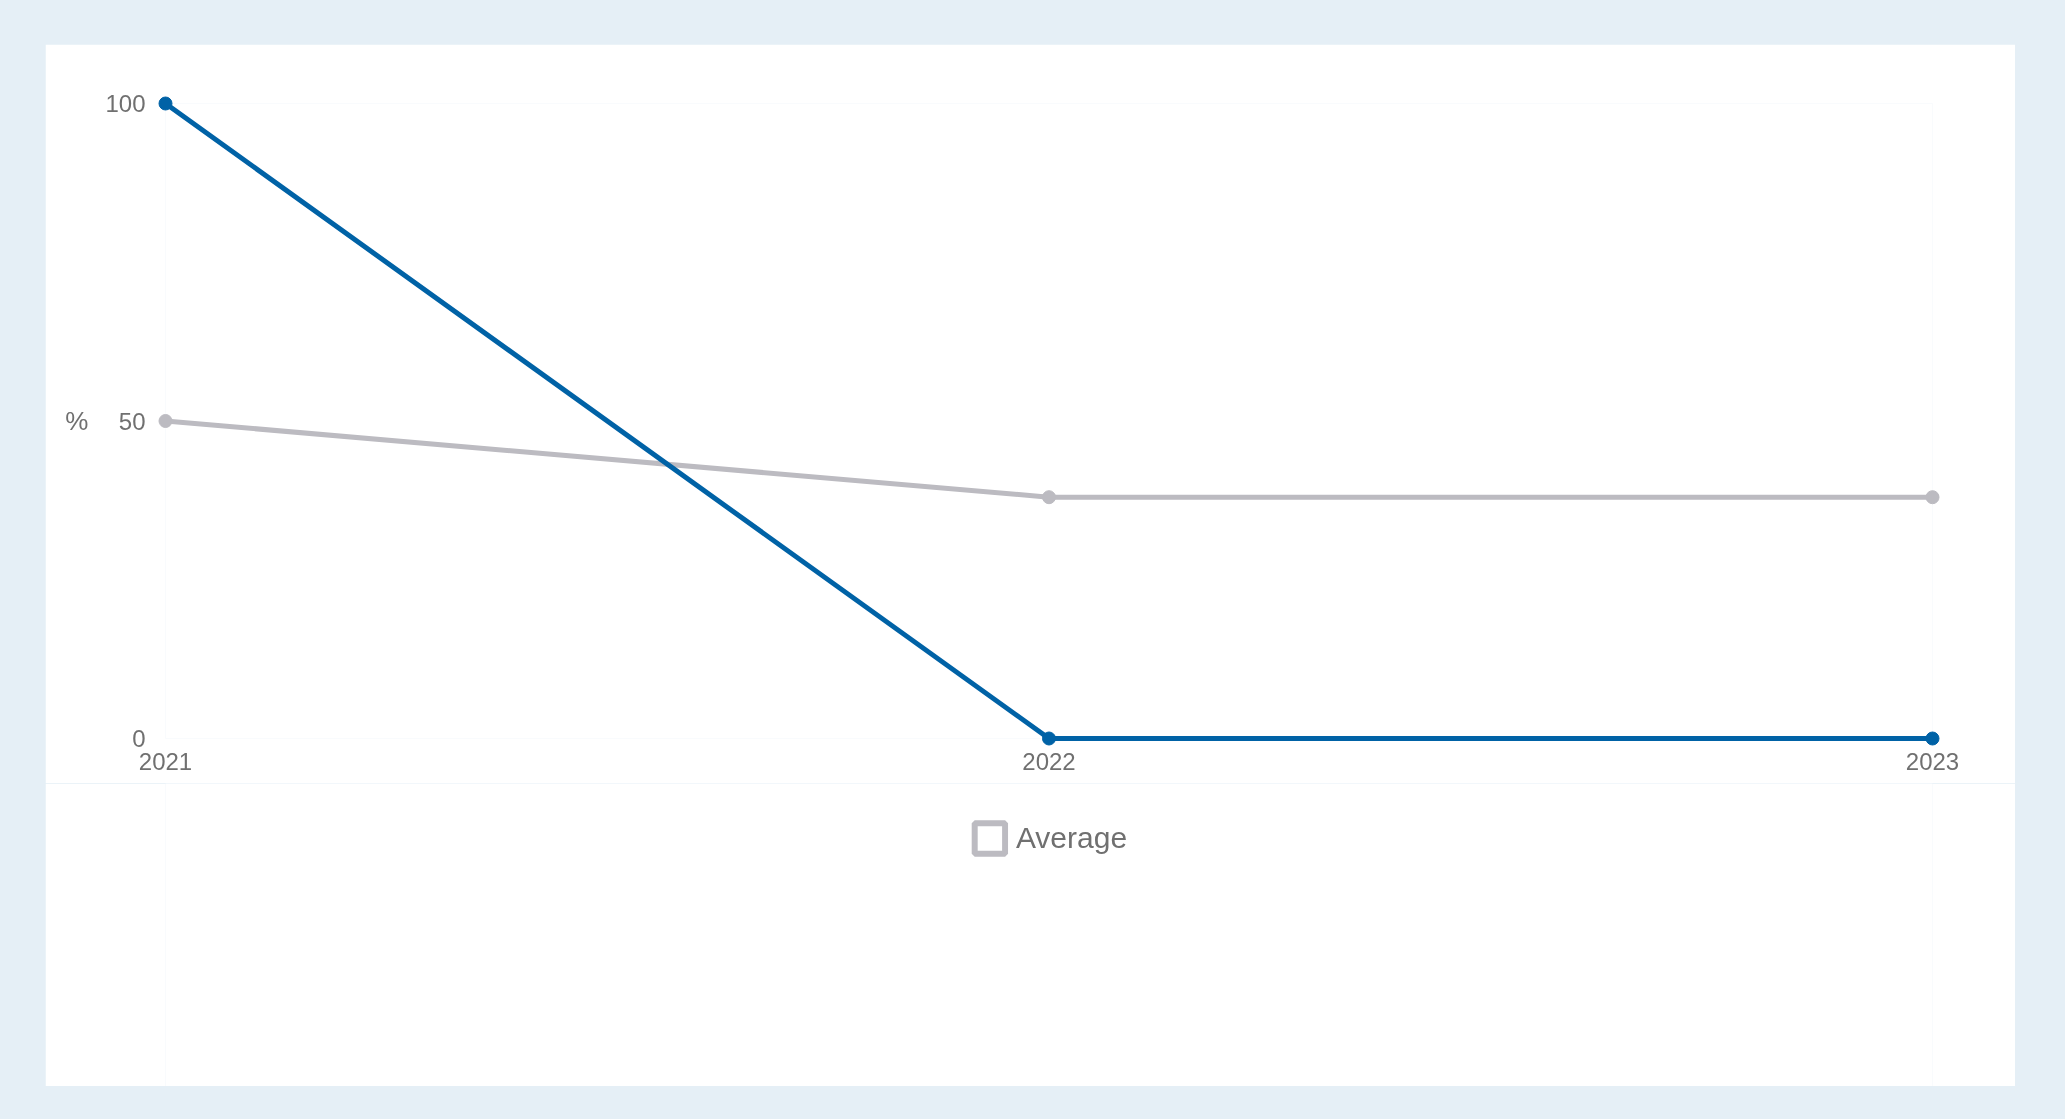  Describe the element at coordinates (125, 103) in the screenshot. I see `y-tick-label: 100` at that location.